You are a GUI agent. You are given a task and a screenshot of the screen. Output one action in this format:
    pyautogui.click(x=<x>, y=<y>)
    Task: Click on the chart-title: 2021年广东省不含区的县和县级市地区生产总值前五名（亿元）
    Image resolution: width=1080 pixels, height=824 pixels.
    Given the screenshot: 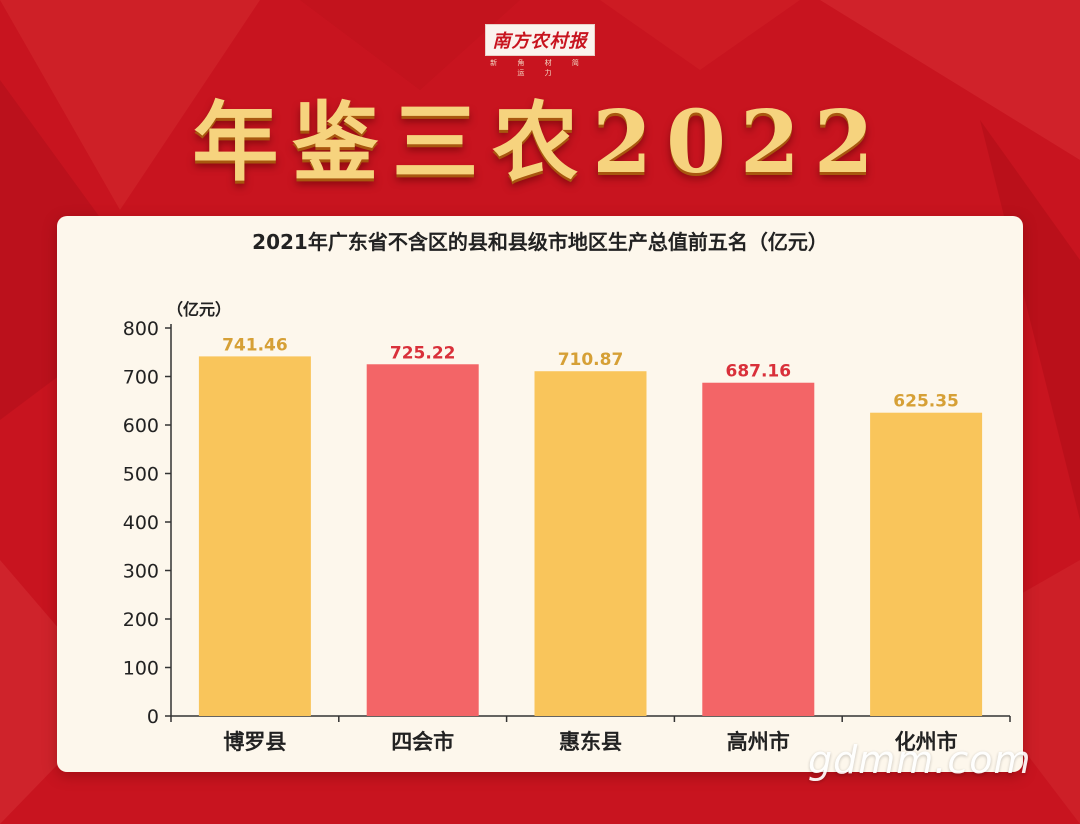 What is the action you would take?
    pyautogui.click(x=540, y=242)
    